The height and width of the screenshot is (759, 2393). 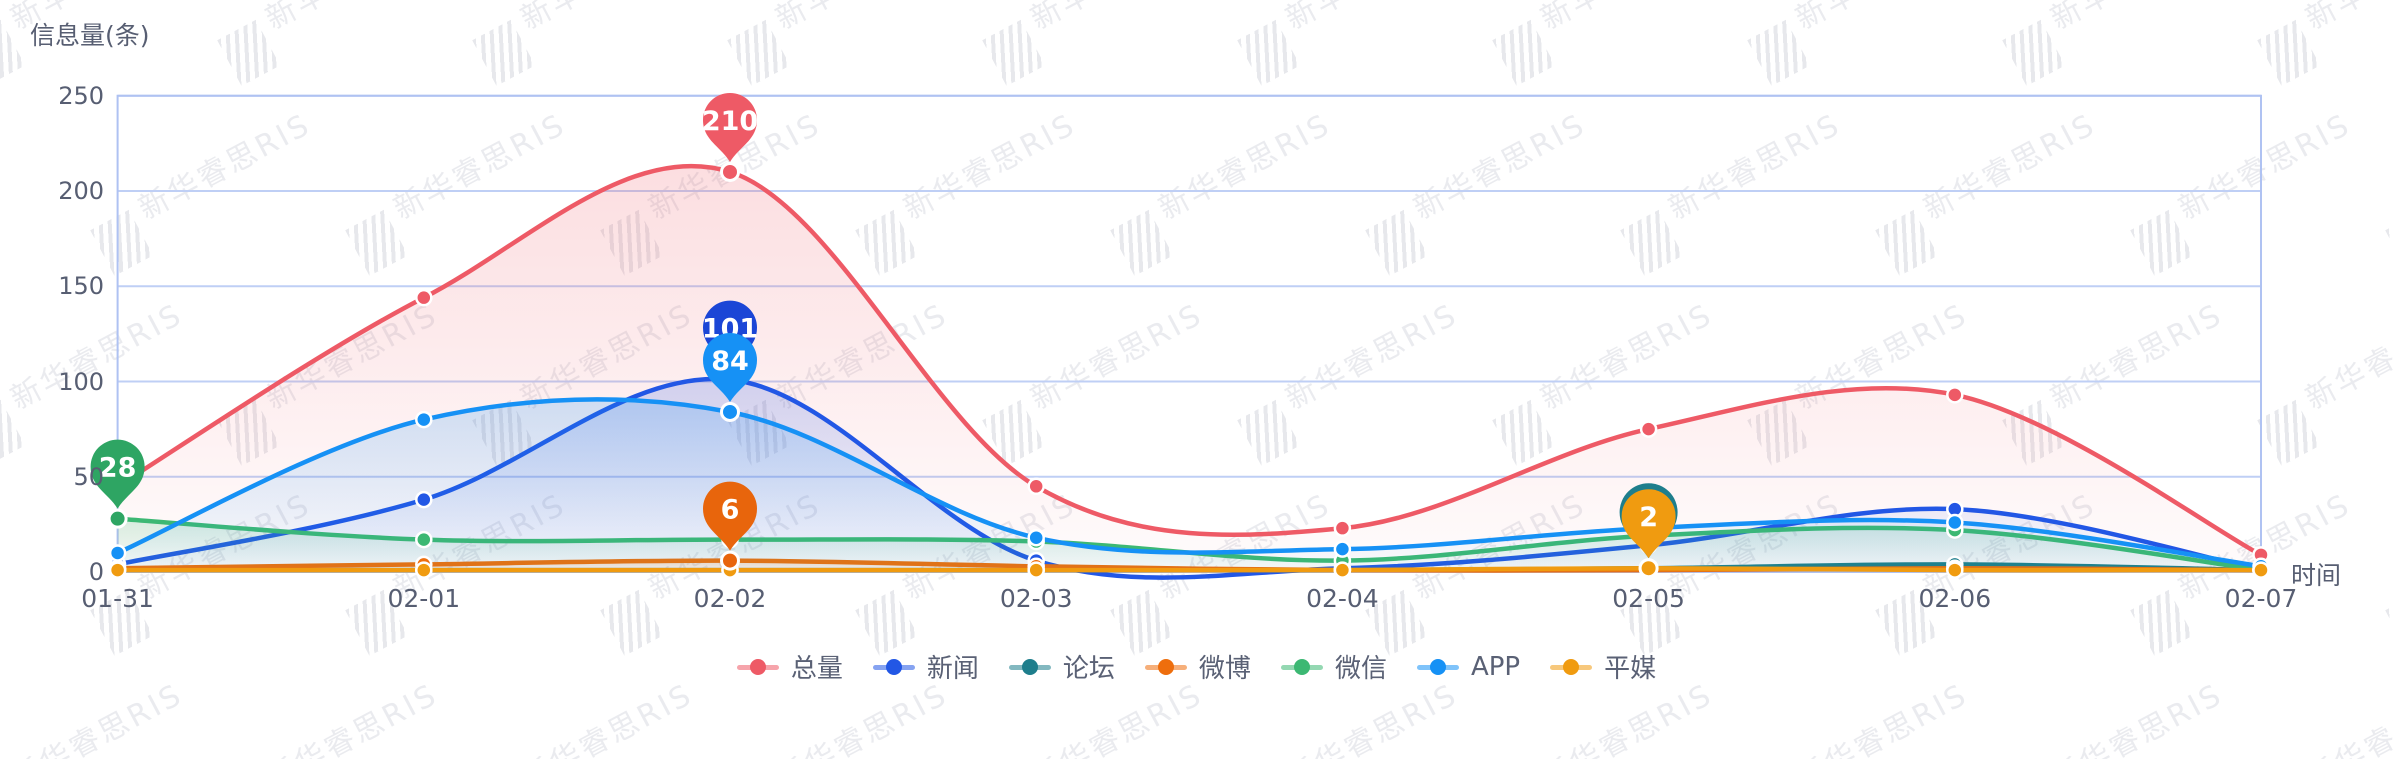 I want to click on pin-微信-01-31, so click(x=117, y=474).